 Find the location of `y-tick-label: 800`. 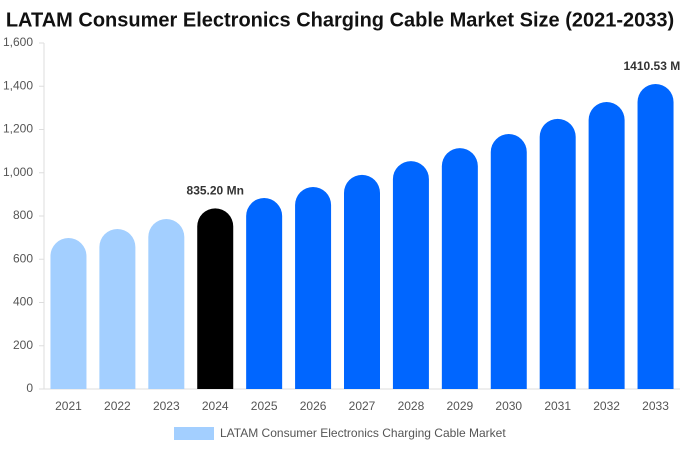

y-tick-label: 800 is located at coordinates (23, 215).